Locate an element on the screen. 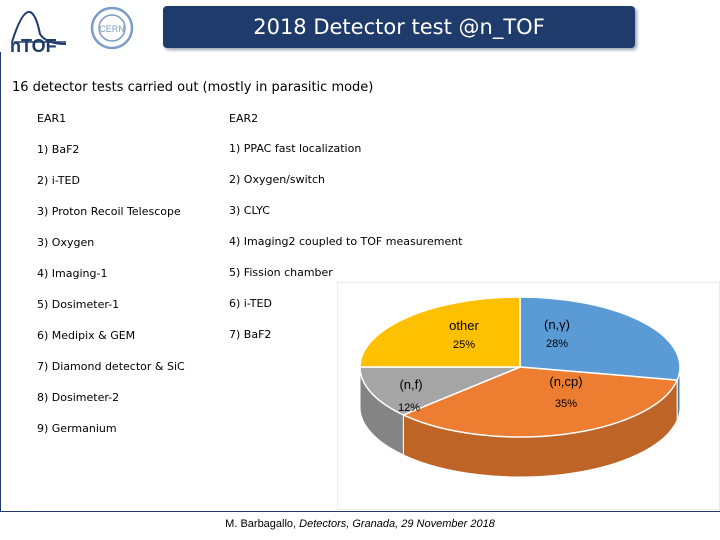 The height and width of the screenshot is (540, 720). ntof-logo-text: nTOF is located at coordinates (33, 46).